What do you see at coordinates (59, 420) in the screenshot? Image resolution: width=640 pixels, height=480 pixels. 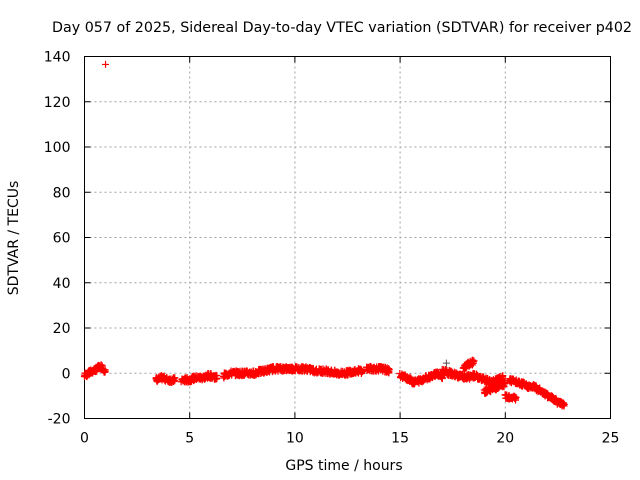 I see `y-tick-label: -20` at bounding box center [59, 420].